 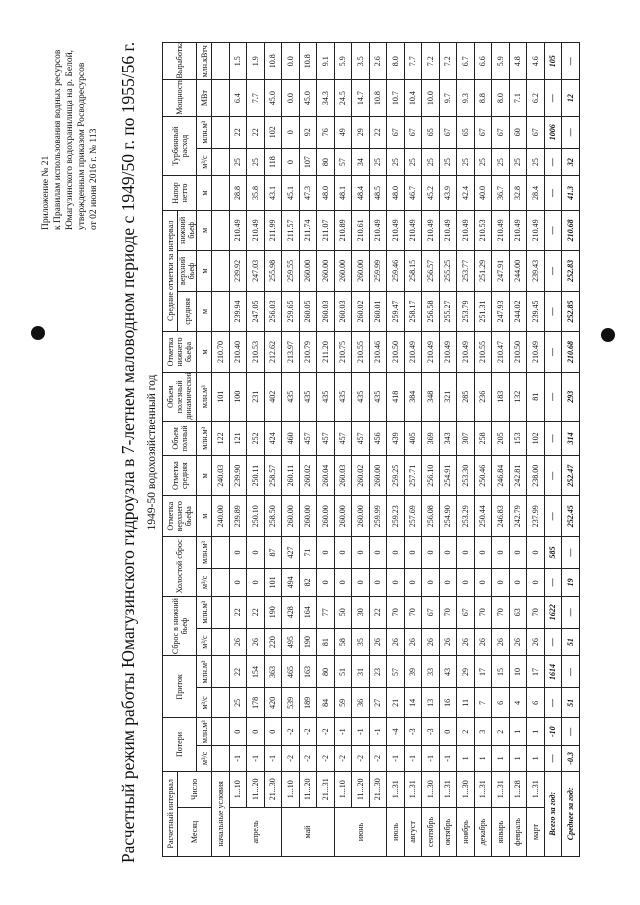 What do you see at coordinates (325, 642) in the screenshot?
I see `cell: 81` at bounding box center [325, 642].